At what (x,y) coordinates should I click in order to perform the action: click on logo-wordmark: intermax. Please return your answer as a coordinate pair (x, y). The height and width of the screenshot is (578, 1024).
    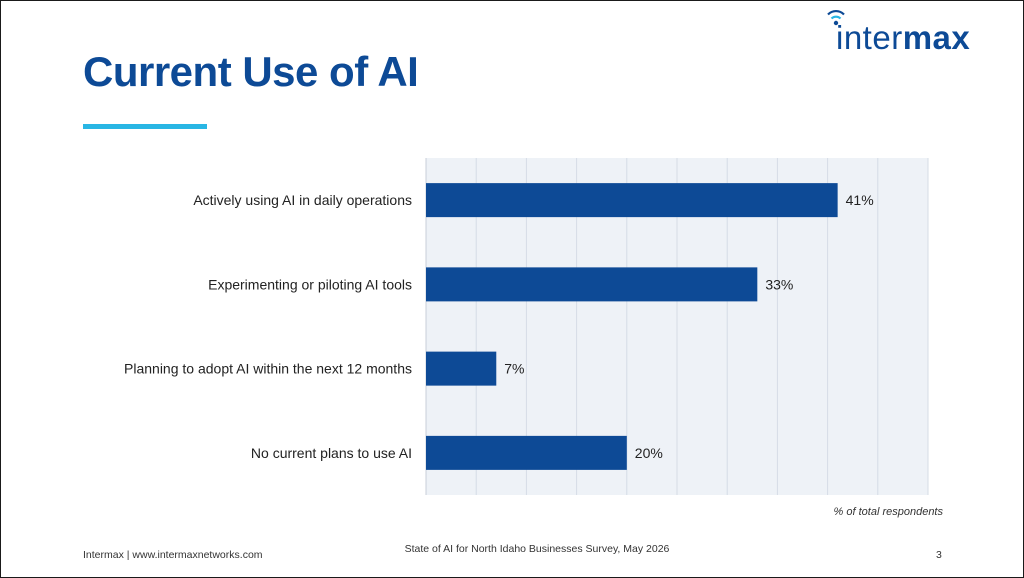
    Looking at the image, I should click on (903, 38).